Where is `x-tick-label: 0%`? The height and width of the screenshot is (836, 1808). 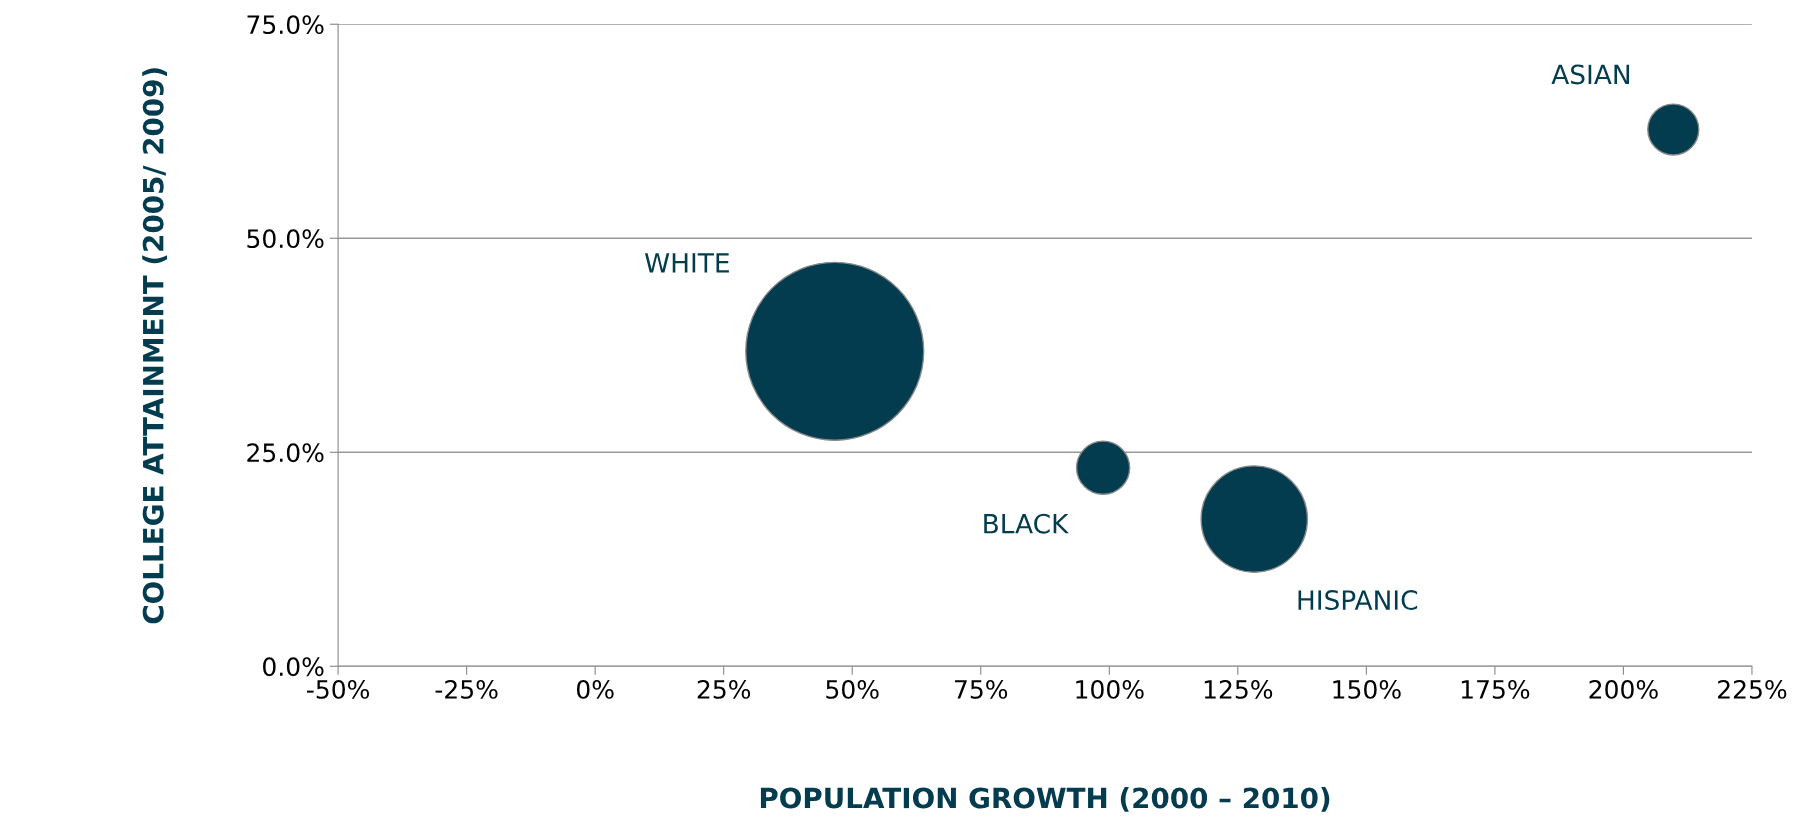 x-tick-label: 0% is located at coordinates (595, 689).